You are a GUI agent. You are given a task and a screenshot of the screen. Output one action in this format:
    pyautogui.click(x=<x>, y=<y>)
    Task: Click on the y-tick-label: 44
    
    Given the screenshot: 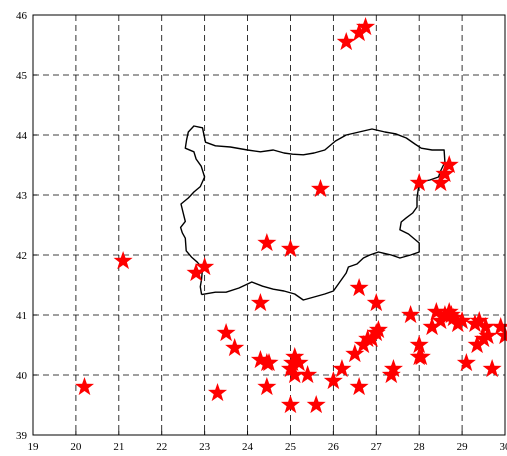 What is the action you would take?
    pyautogui.click(x=22, y=136)
    